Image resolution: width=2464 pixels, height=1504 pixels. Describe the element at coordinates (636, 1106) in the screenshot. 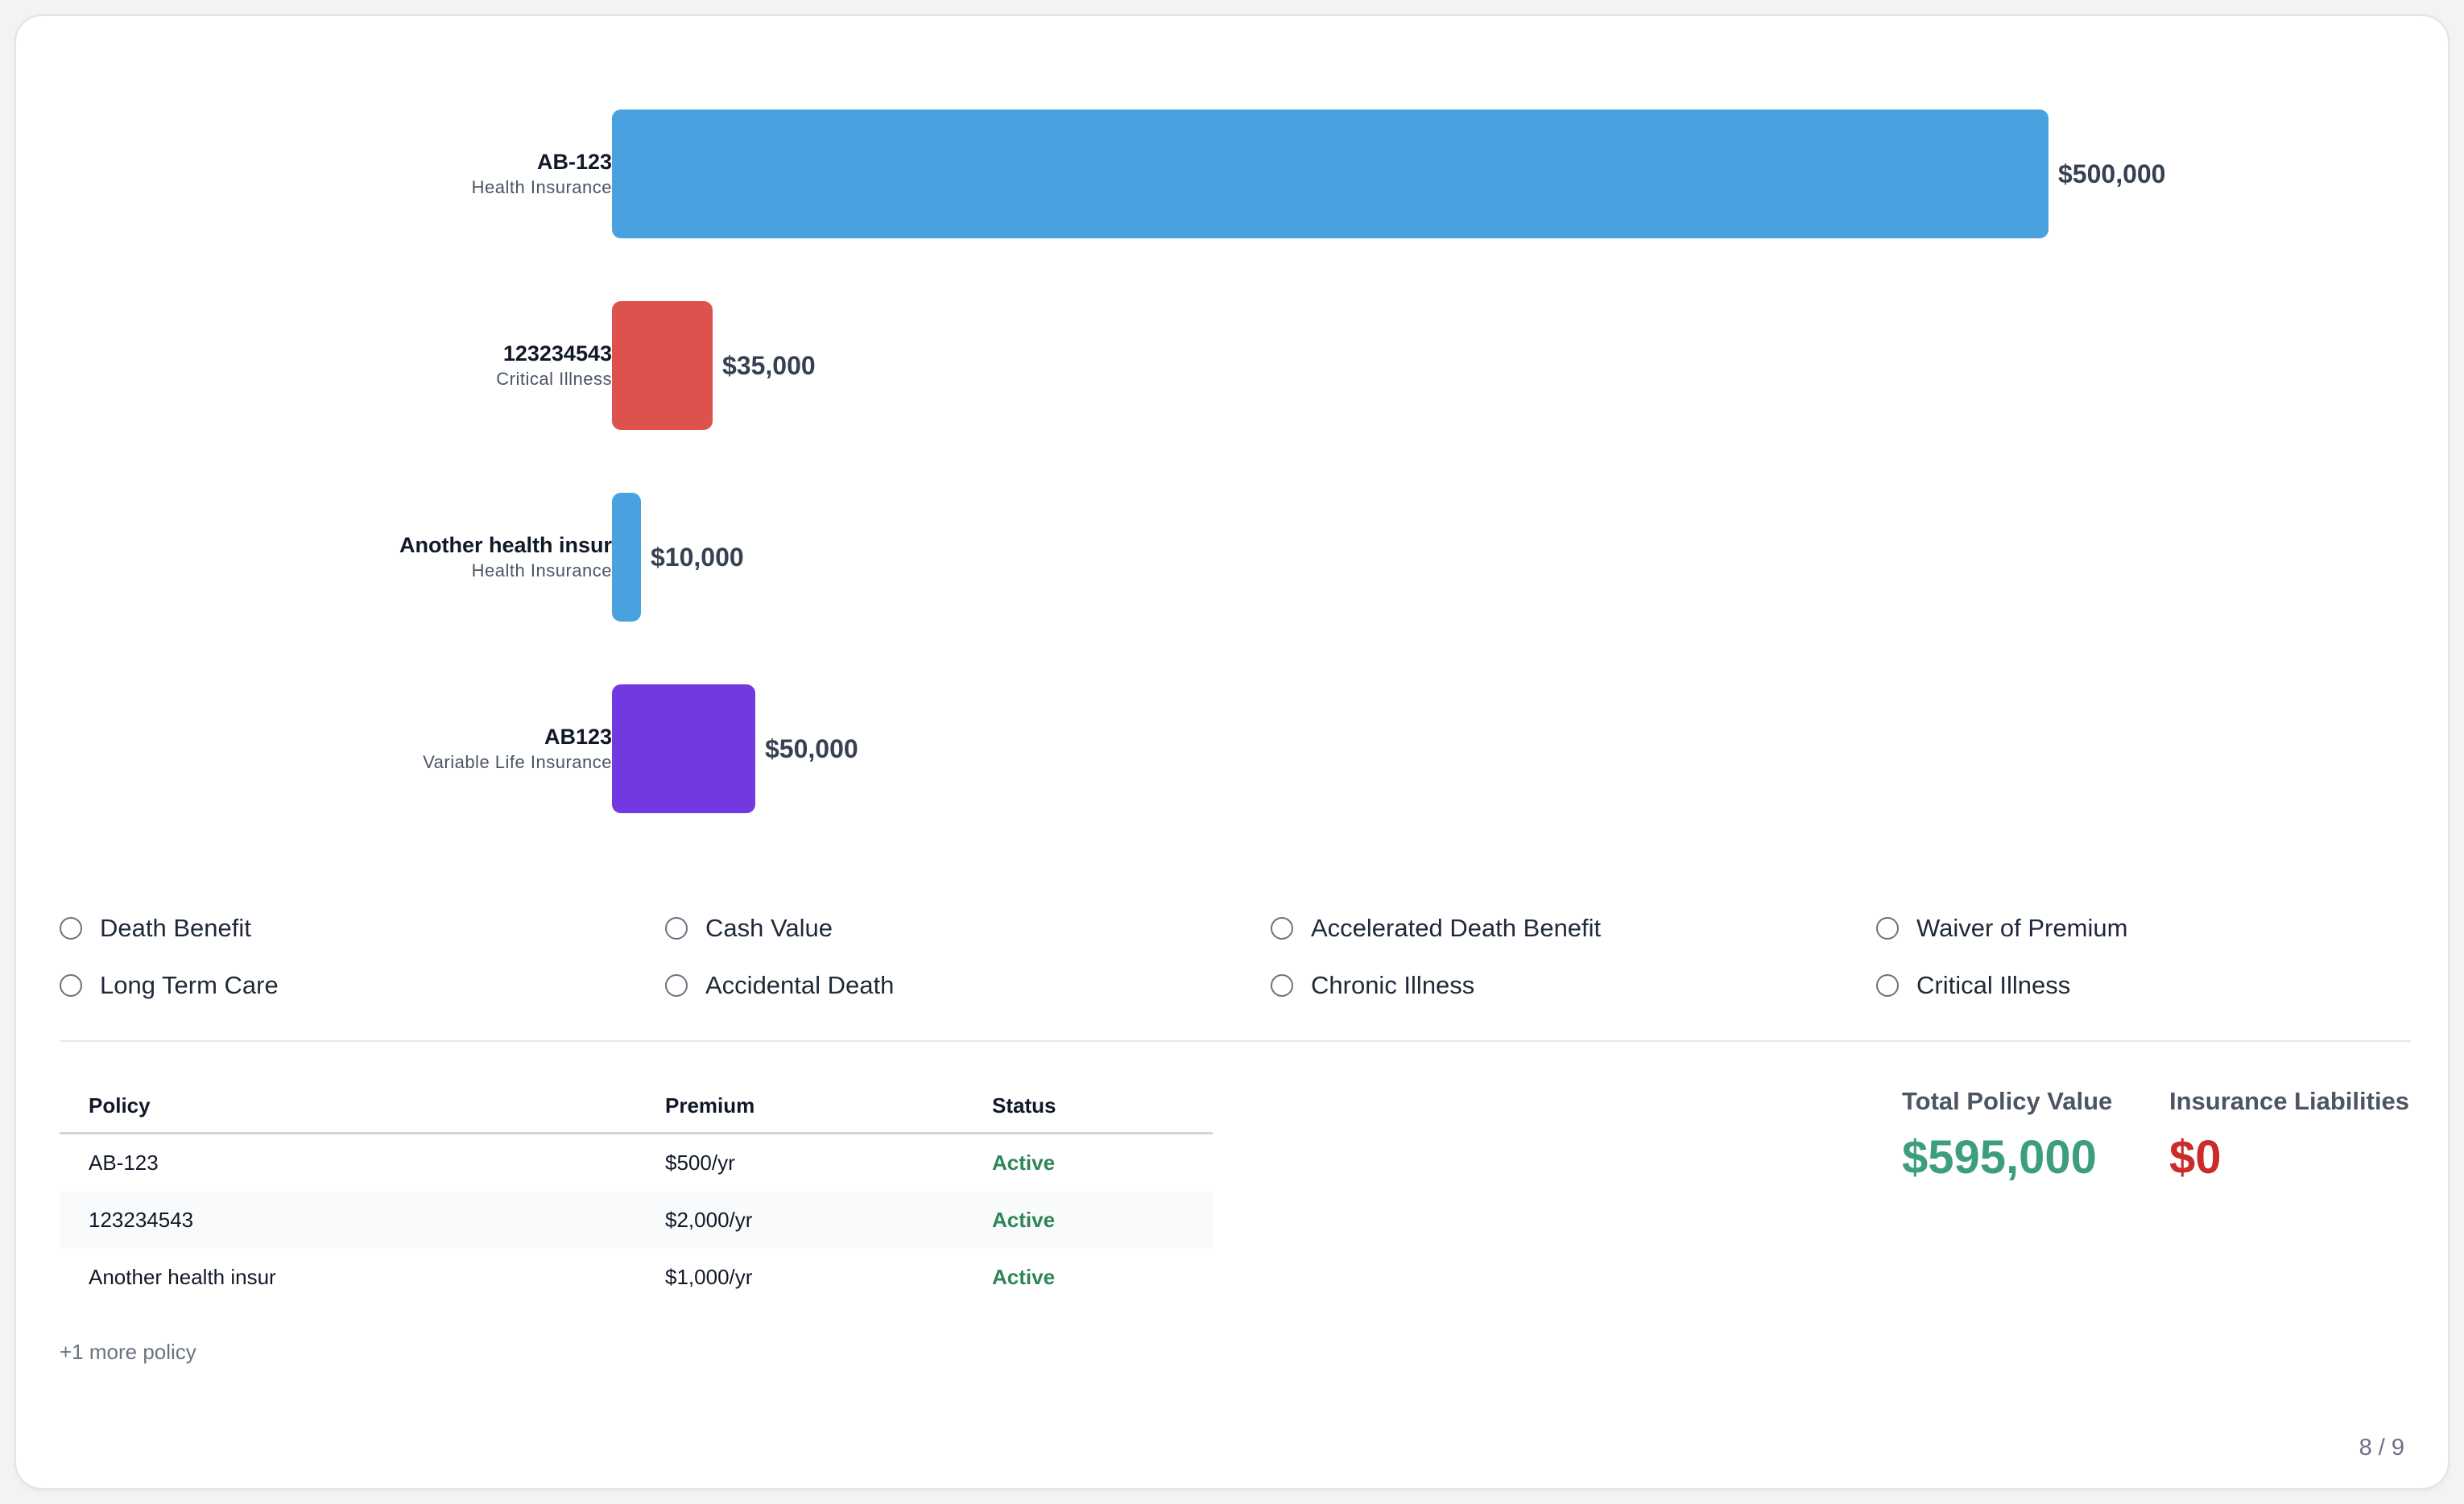

I see `table-header: Policy Premium Status` at that location.